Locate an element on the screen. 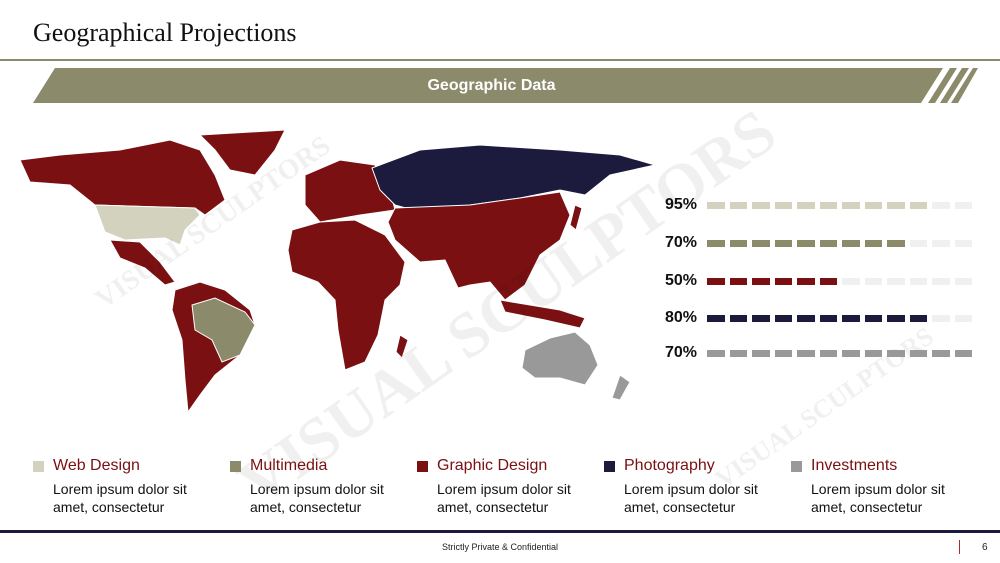 The height and width of the screenshot is (563, 1000). map-central-america is located at coordinates (142, 262).